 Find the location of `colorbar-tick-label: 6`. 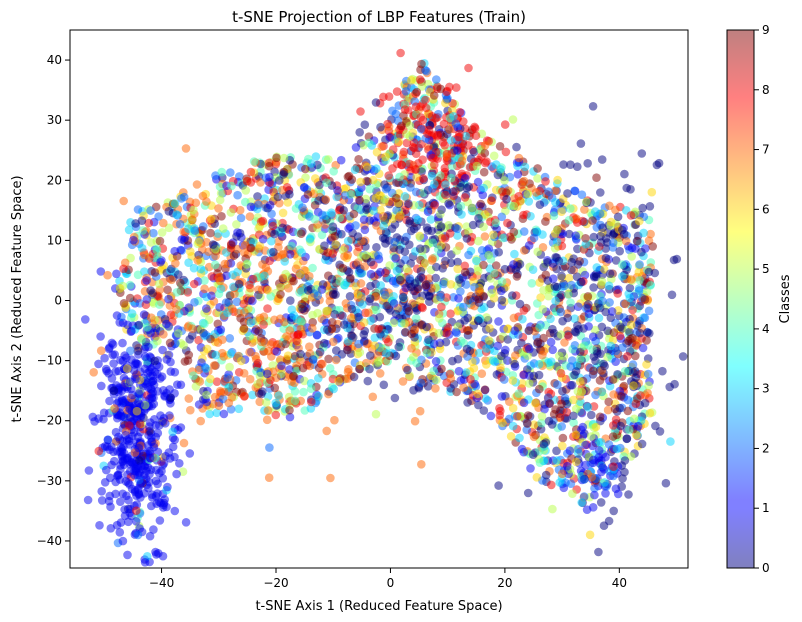

colorbar-tick-label: 6 is located at coordinates (766, 209).